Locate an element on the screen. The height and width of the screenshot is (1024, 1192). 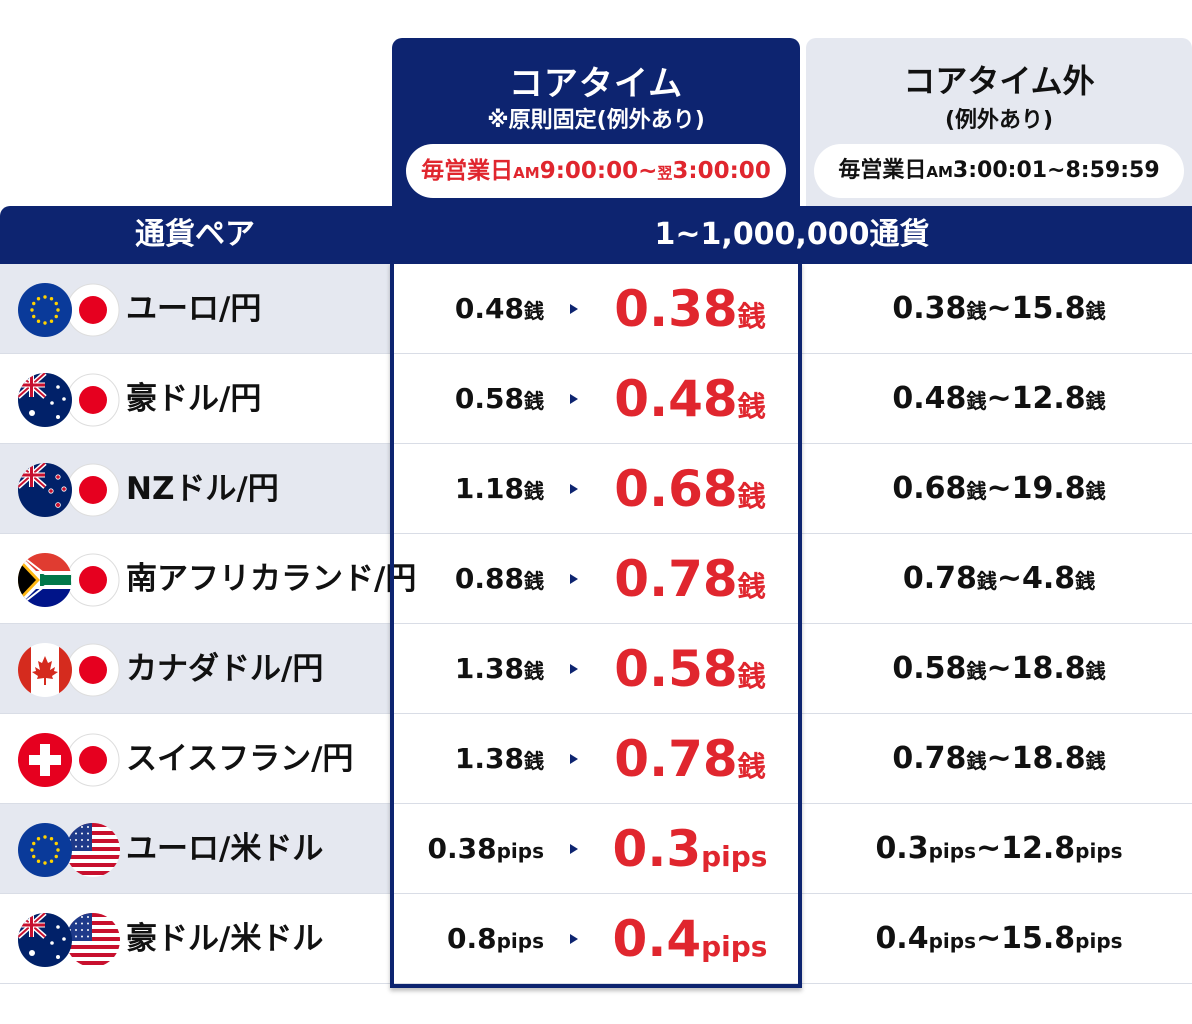
noncore-spread-cell: 0.3pips~12.8pips is located at coordinates (999, 849).